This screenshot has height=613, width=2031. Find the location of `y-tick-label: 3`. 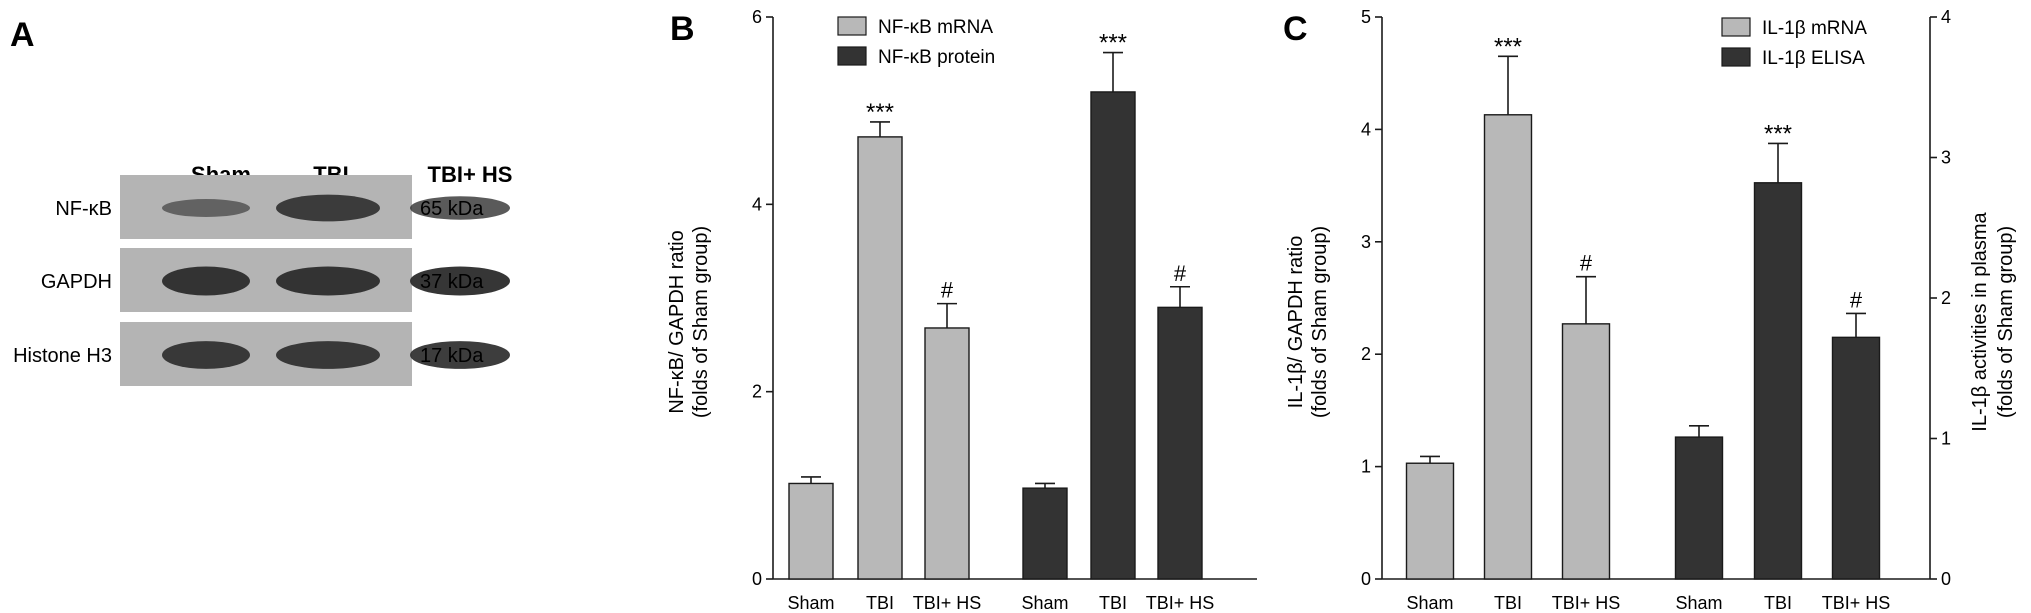

y-tick-label: 3 is located at coordinates (1366, 242).